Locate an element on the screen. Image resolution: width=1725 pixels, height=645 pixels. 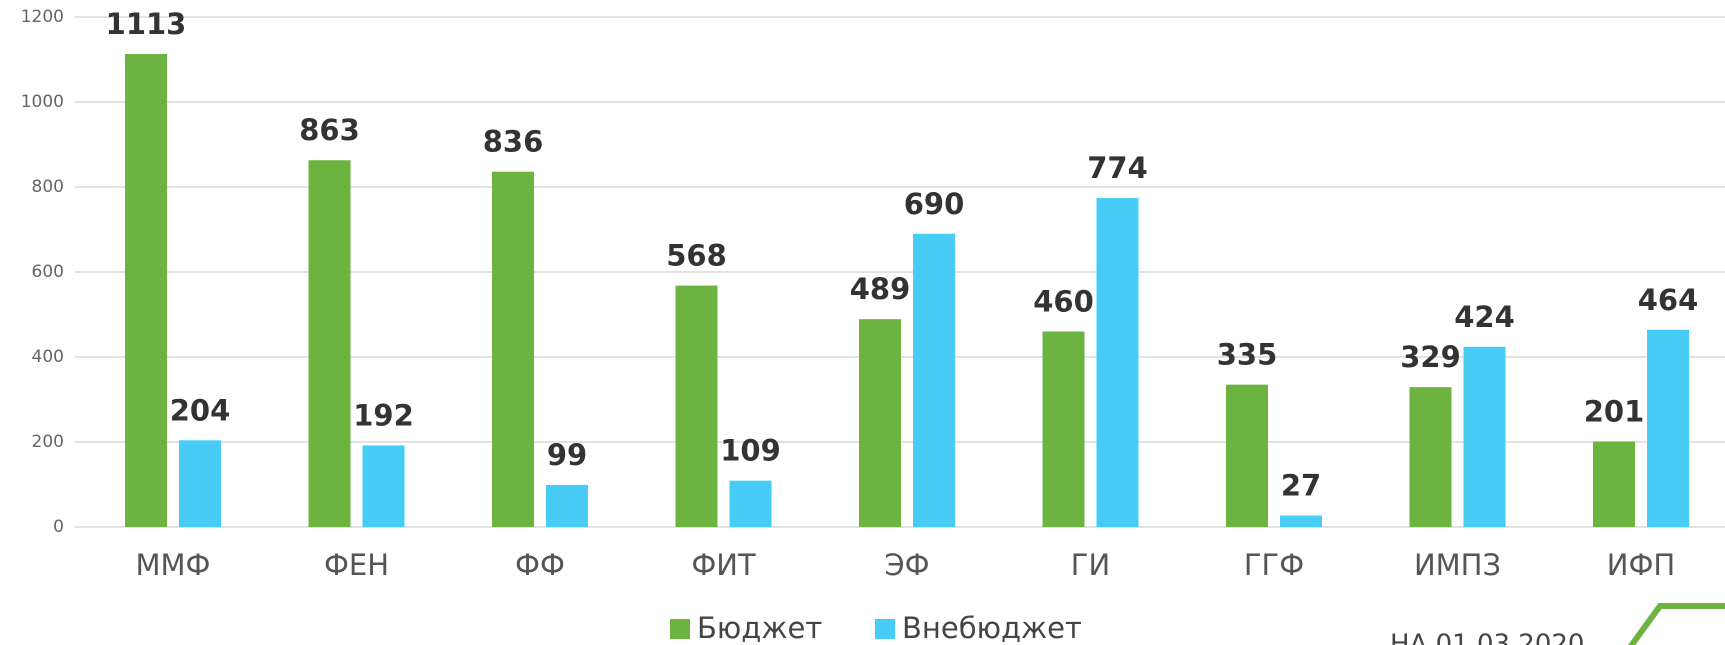
value-label: 774 is located at coordinates (1117, 168).